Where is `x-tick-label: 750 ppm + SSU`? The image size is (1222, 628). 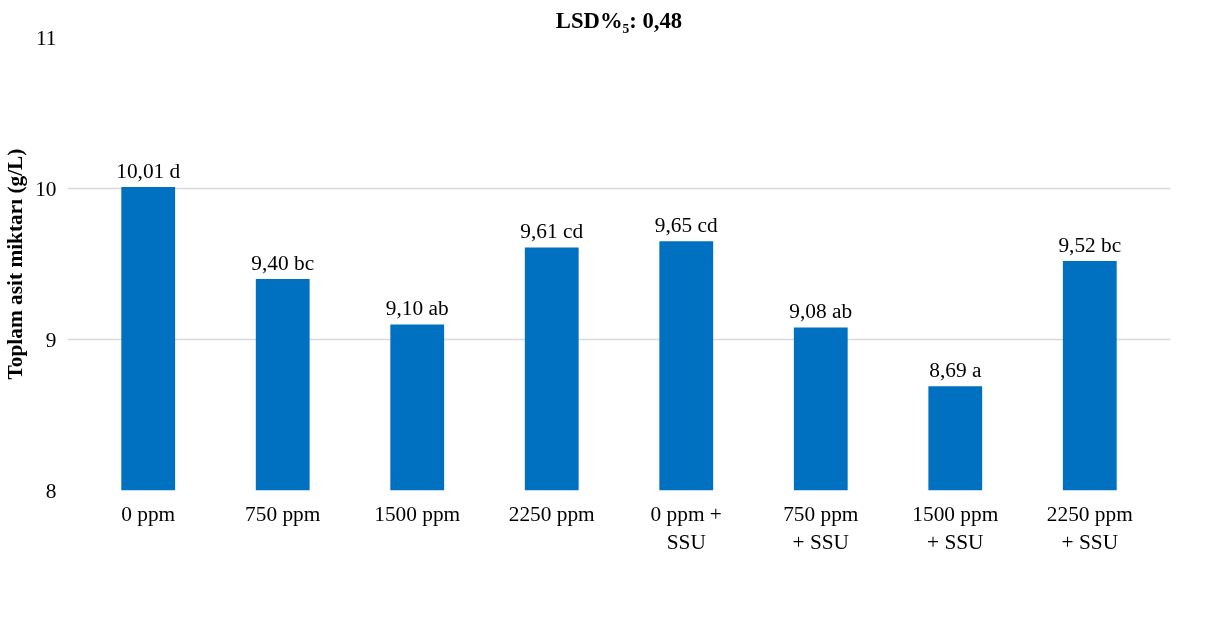
x-tick-label: 750 ppm + SSU is located at coordinates (821, 528).